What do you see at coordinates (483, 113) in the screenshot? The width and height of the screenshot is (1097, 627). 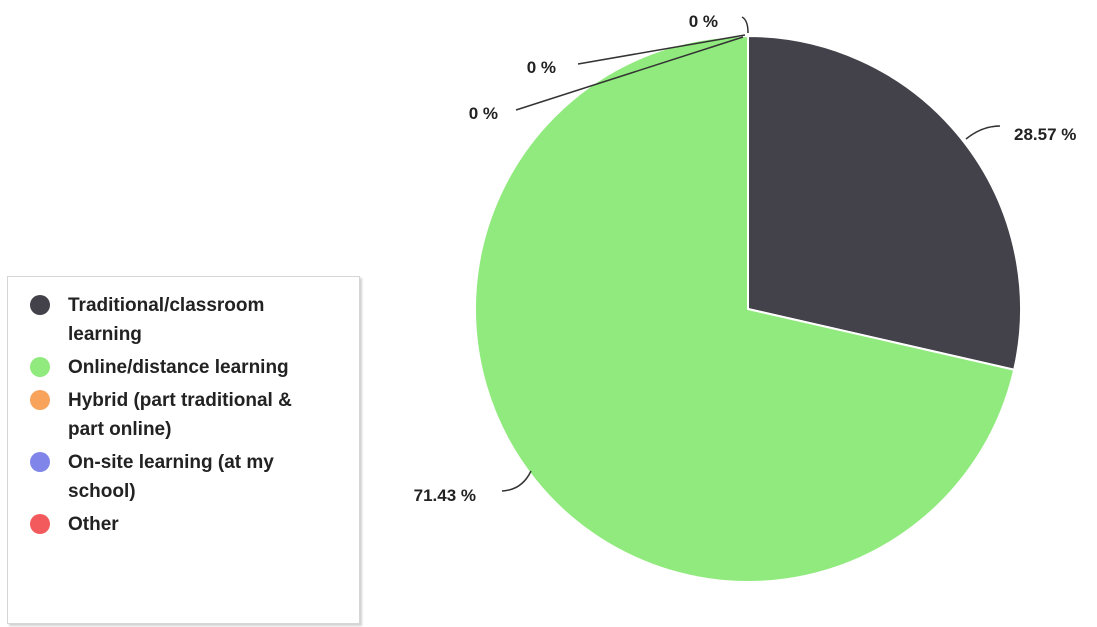 I see `data-label-other: 0 %` at bounding box center [483, 113].